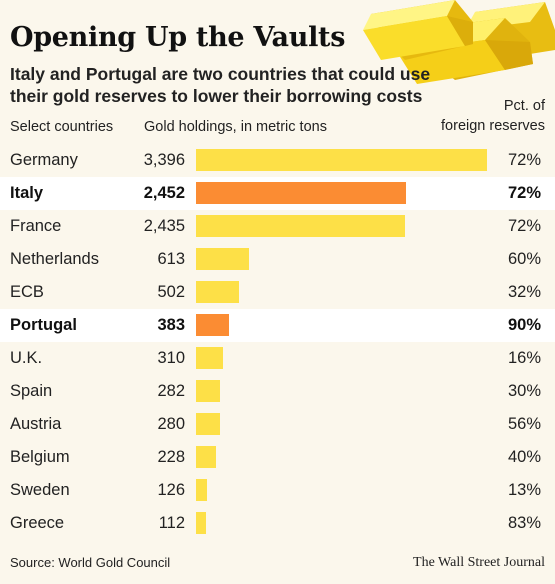 Image resolution: width=555 pixels, height=584 pixels. Describe the element at coordinates (171, 292) in the screenshot. I see `gold-tons-label: 502` at that location.